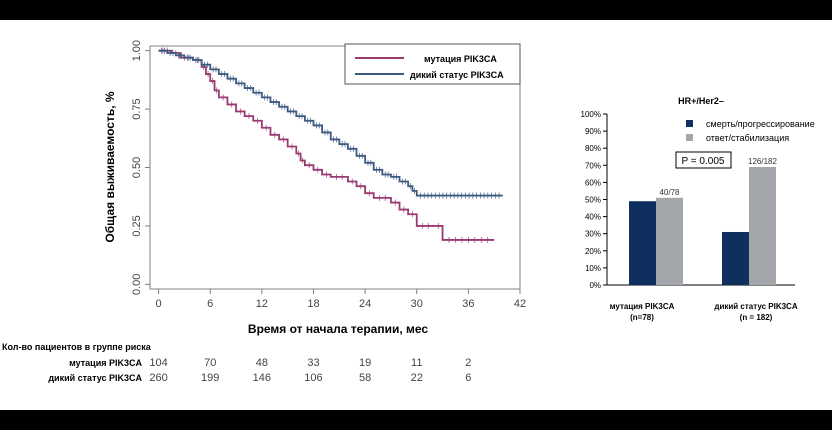 The width and height of the screenshot is (832, 430). What do you see at coordinates (137, 167) in the screenshot?
I see `km-y-tick-label: 0.50` at bounding box center [137, 167].